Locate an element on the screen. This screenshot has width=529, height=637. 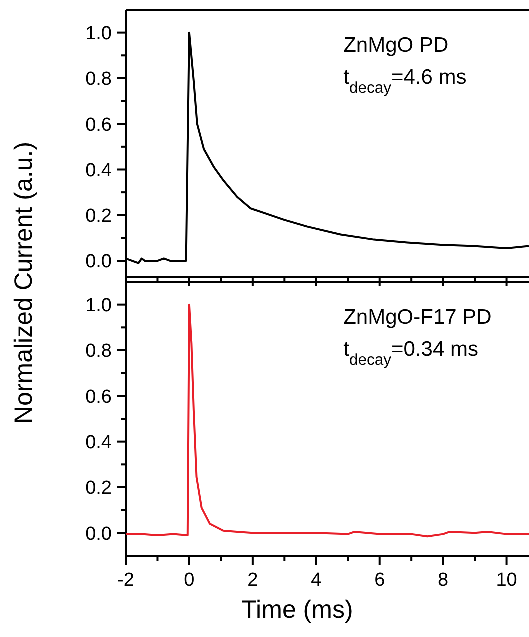
annotation: ZnMgO-F17 PD is located at coordinates (418, 317).